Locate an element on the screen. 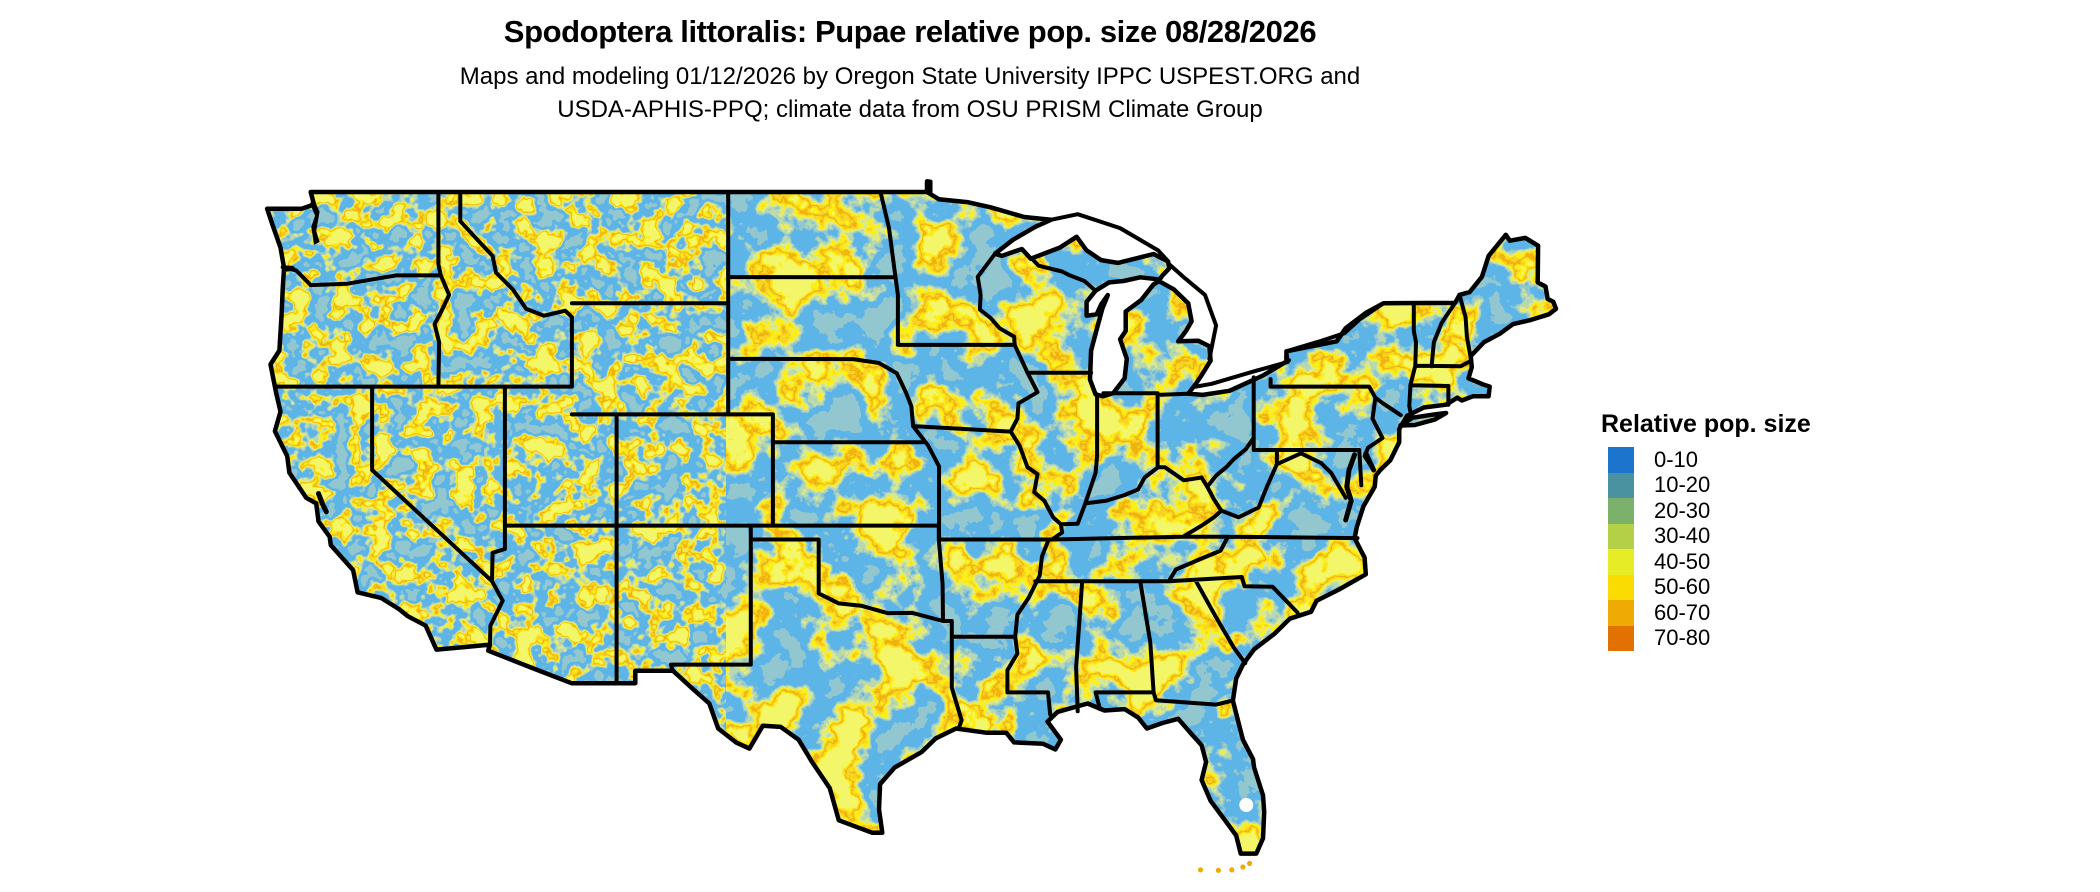  lake-okeechobee is located at coordinates (1246, 805).